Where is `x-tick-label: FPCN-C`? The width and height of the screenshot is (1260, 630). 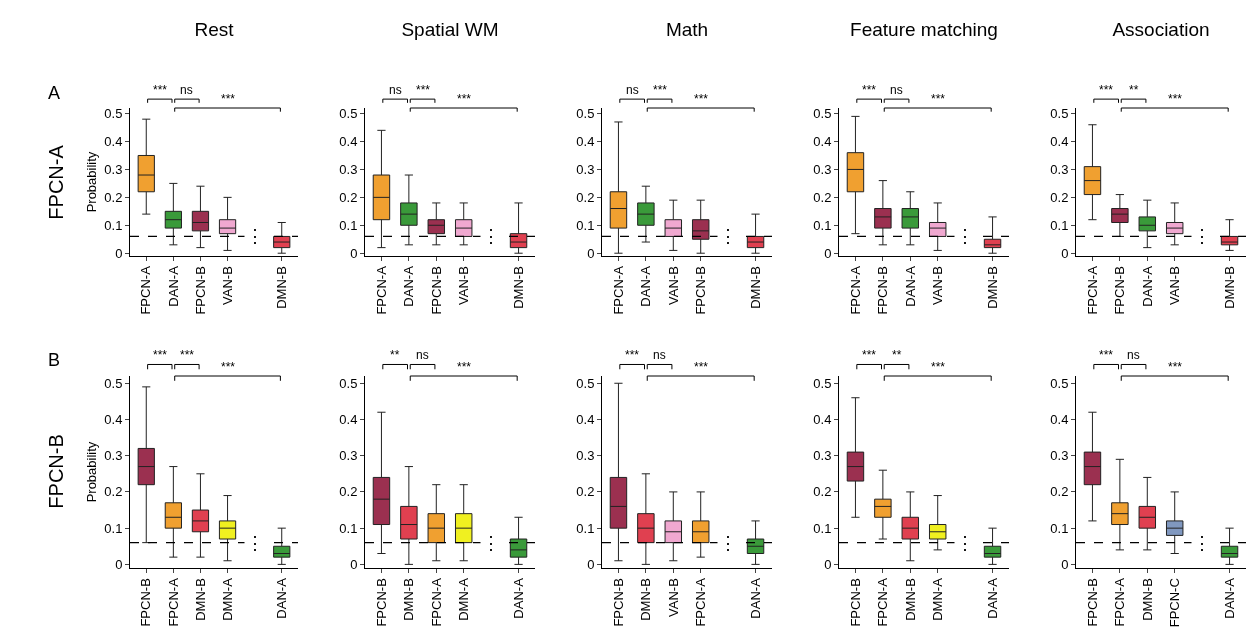 x-tick-label: FPCN-C is located at coordinates (1174, 603).